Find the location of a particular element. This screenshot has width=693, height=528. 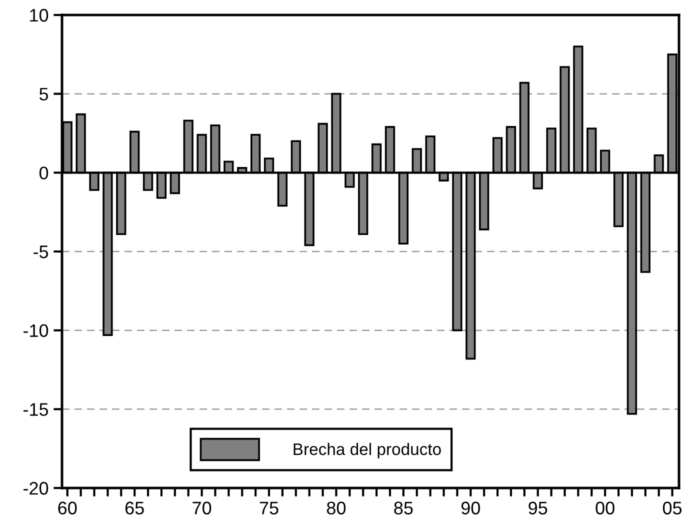

x-tick-label: 60 is located at coordinates (67, 508).